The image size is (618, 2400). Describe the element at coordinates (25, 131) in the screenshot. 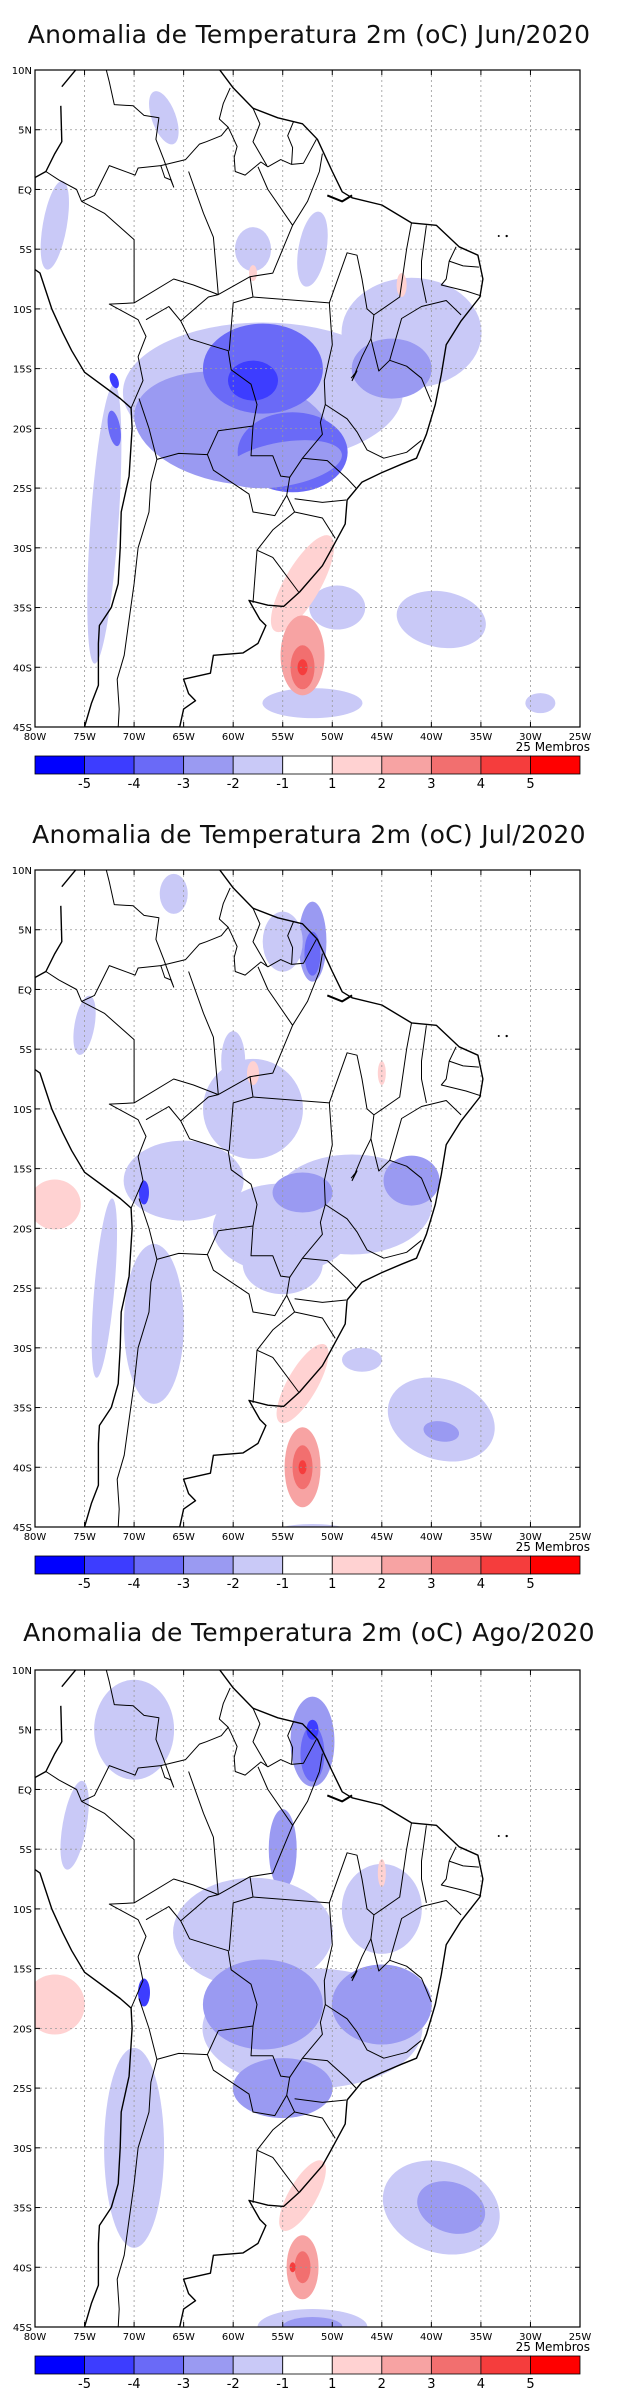

I see `y-tick-label: 5N` at that location.